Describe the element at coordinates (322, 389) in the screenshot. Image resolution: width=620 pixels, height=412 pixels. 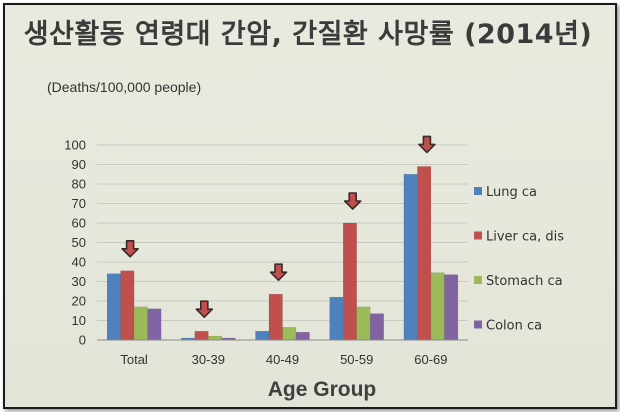
I see `x-axis-label: Age Group` at that location.